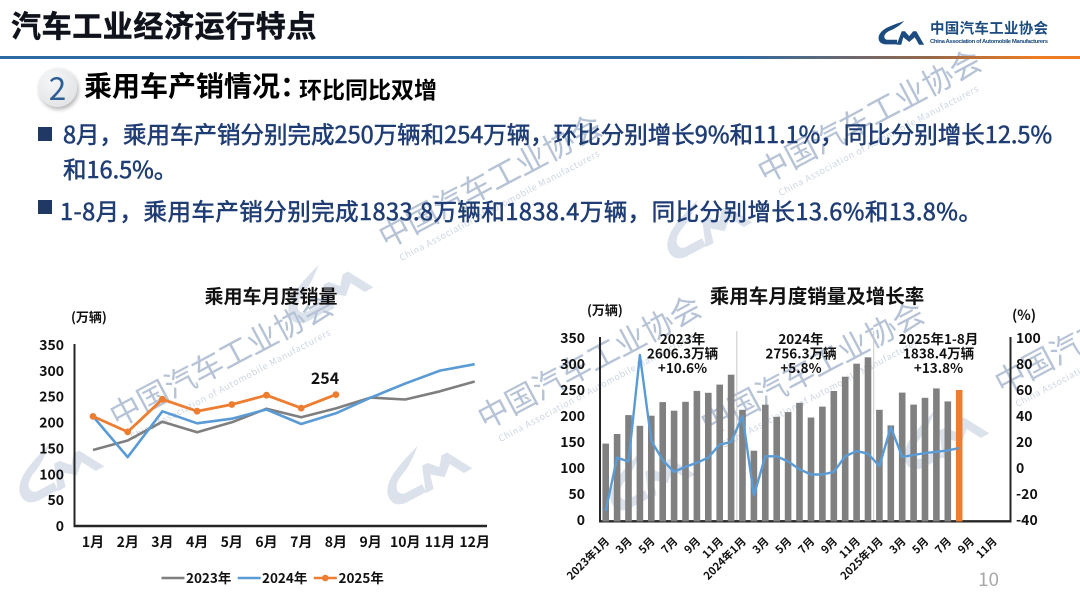 Image resolution: width=1080 pixels, height=607 pixels. I want to click on svg-text: 12月, so click(474, 542).